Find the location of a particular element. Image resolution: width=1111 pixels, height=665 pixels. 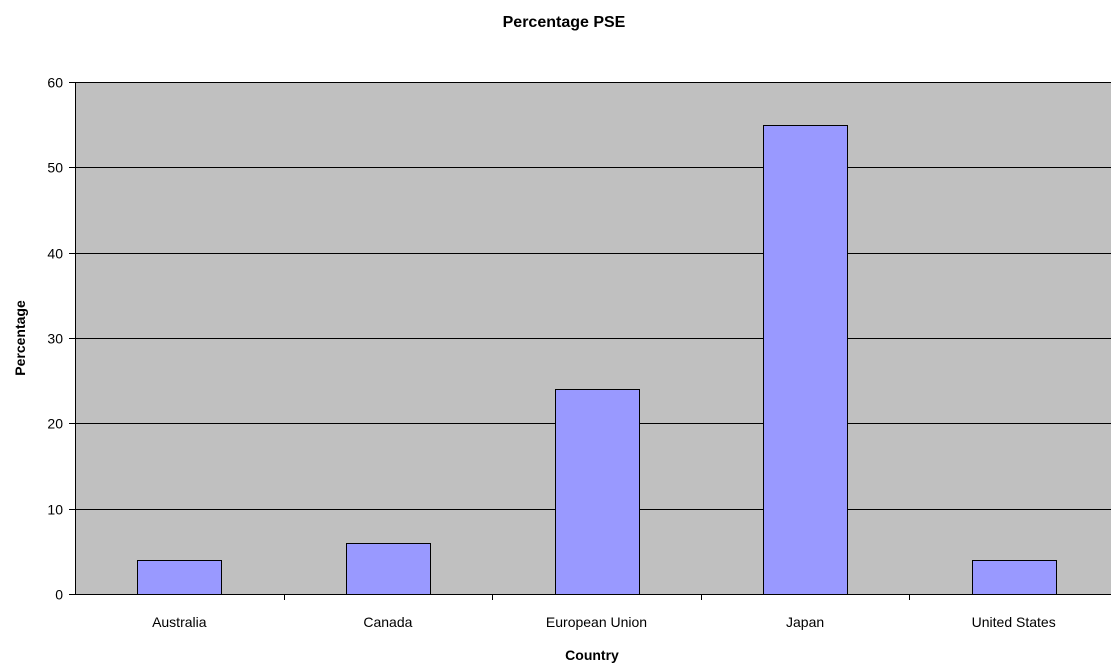

y-tick-label: 60 is located at coordinates (55, 83).